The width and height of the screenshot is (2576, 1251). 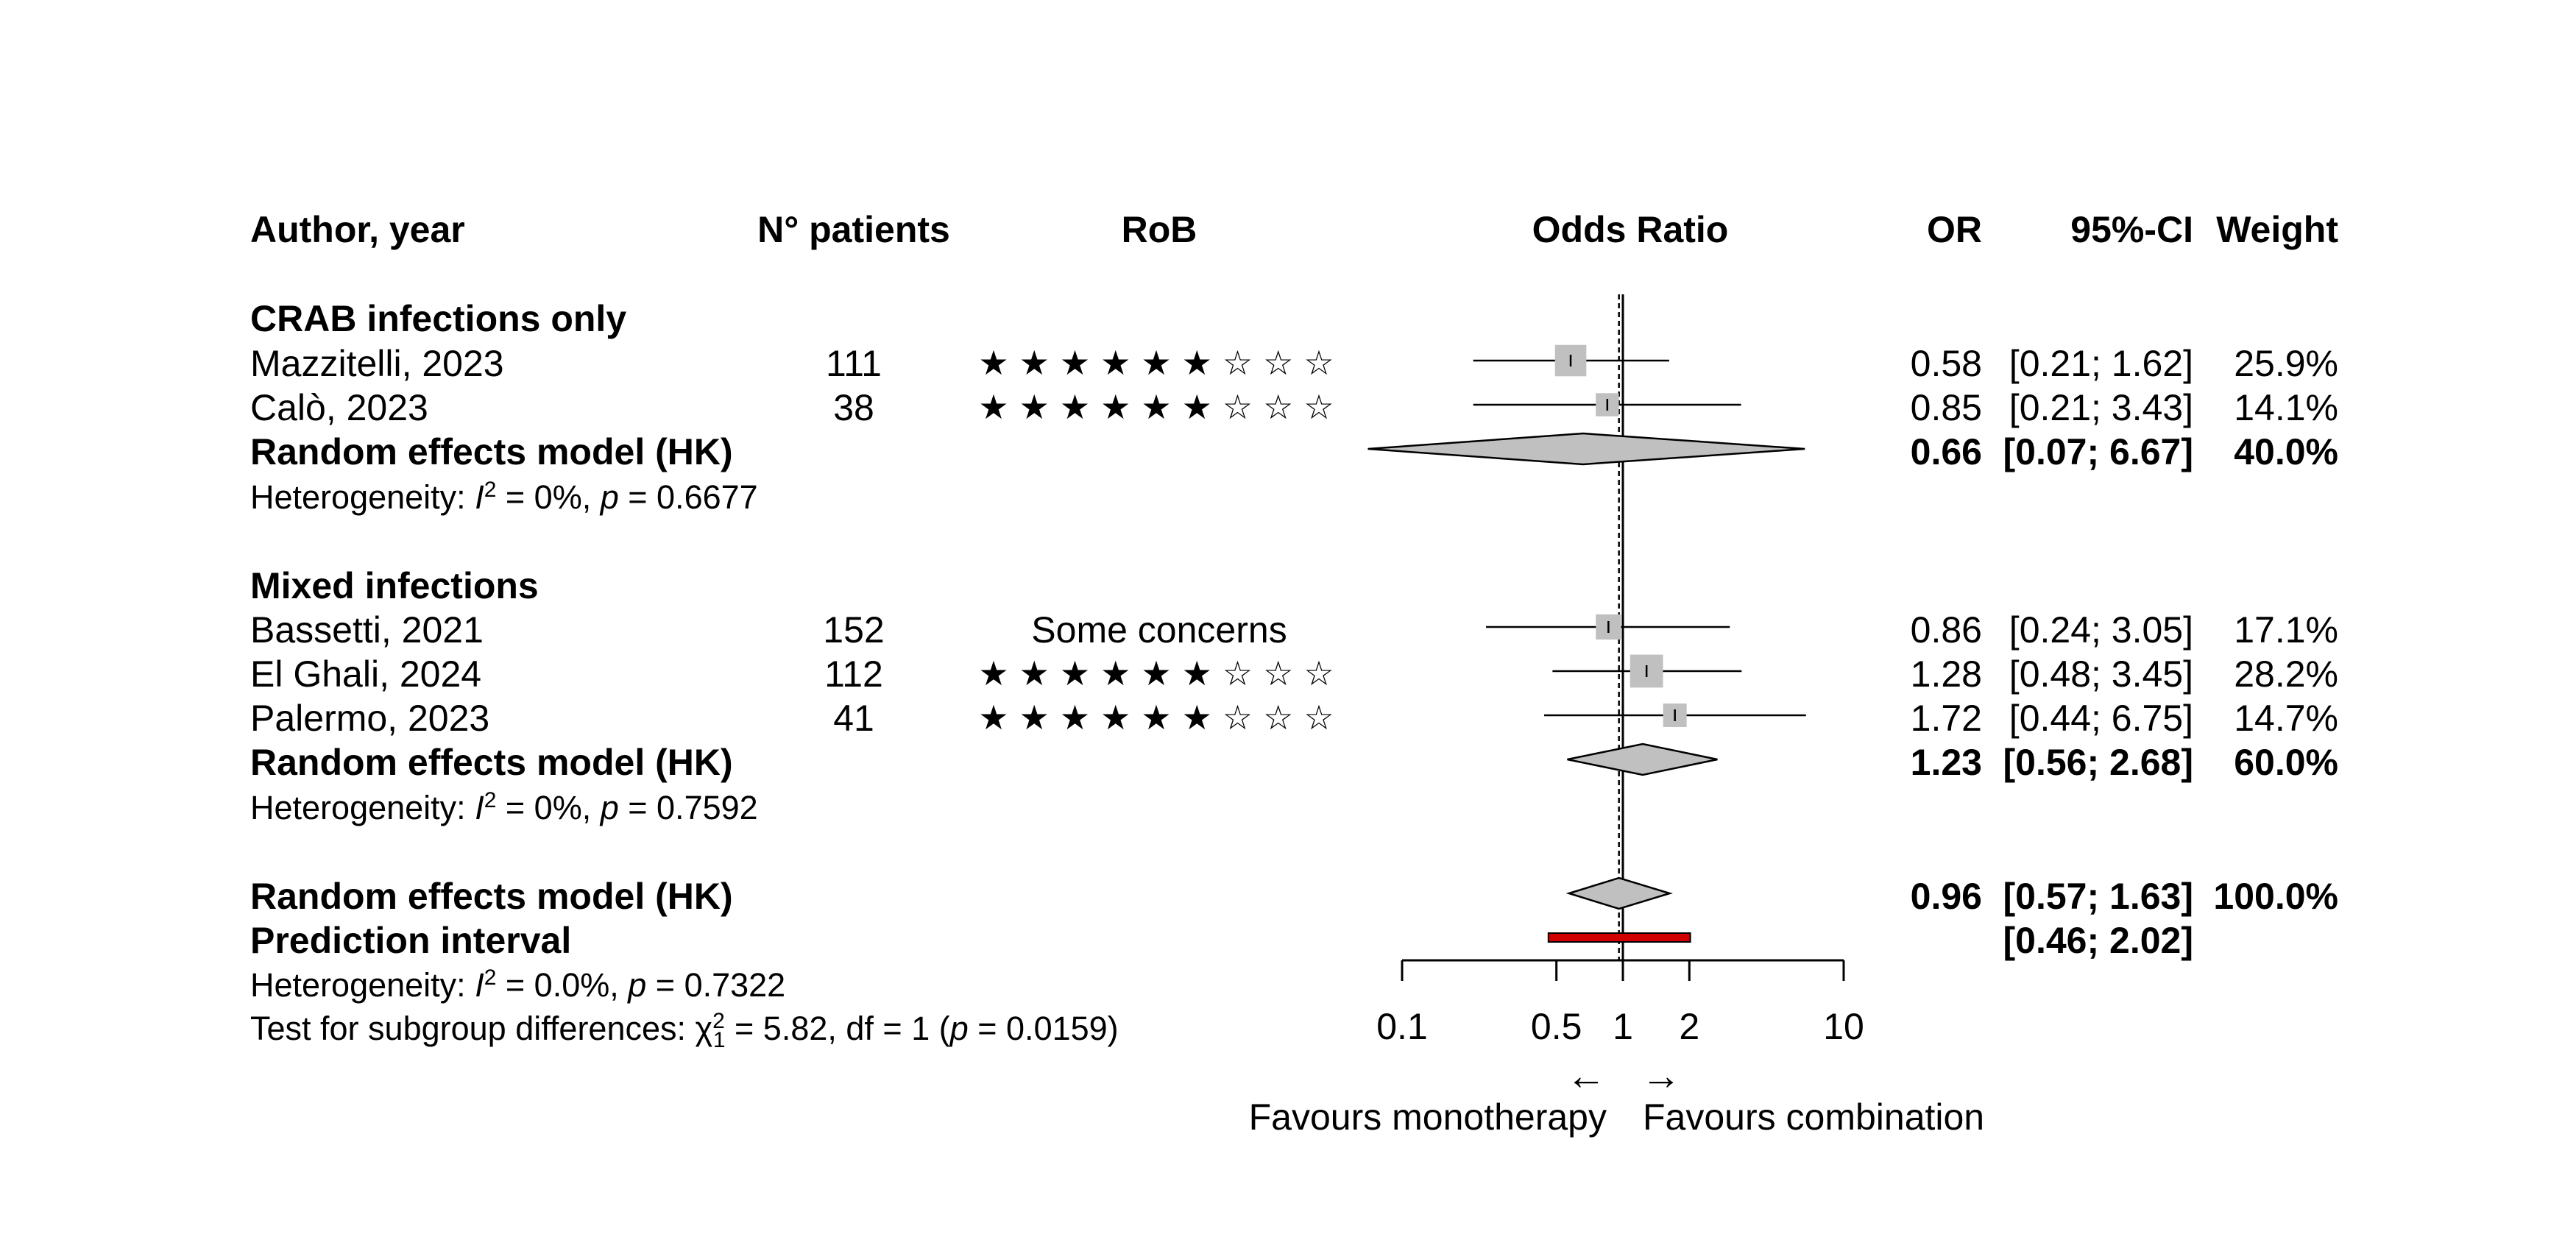 What do you see at coordinates (1954, 229) in the screenshot?
I see `header-or: OR` at bounding box center [1954, 229].